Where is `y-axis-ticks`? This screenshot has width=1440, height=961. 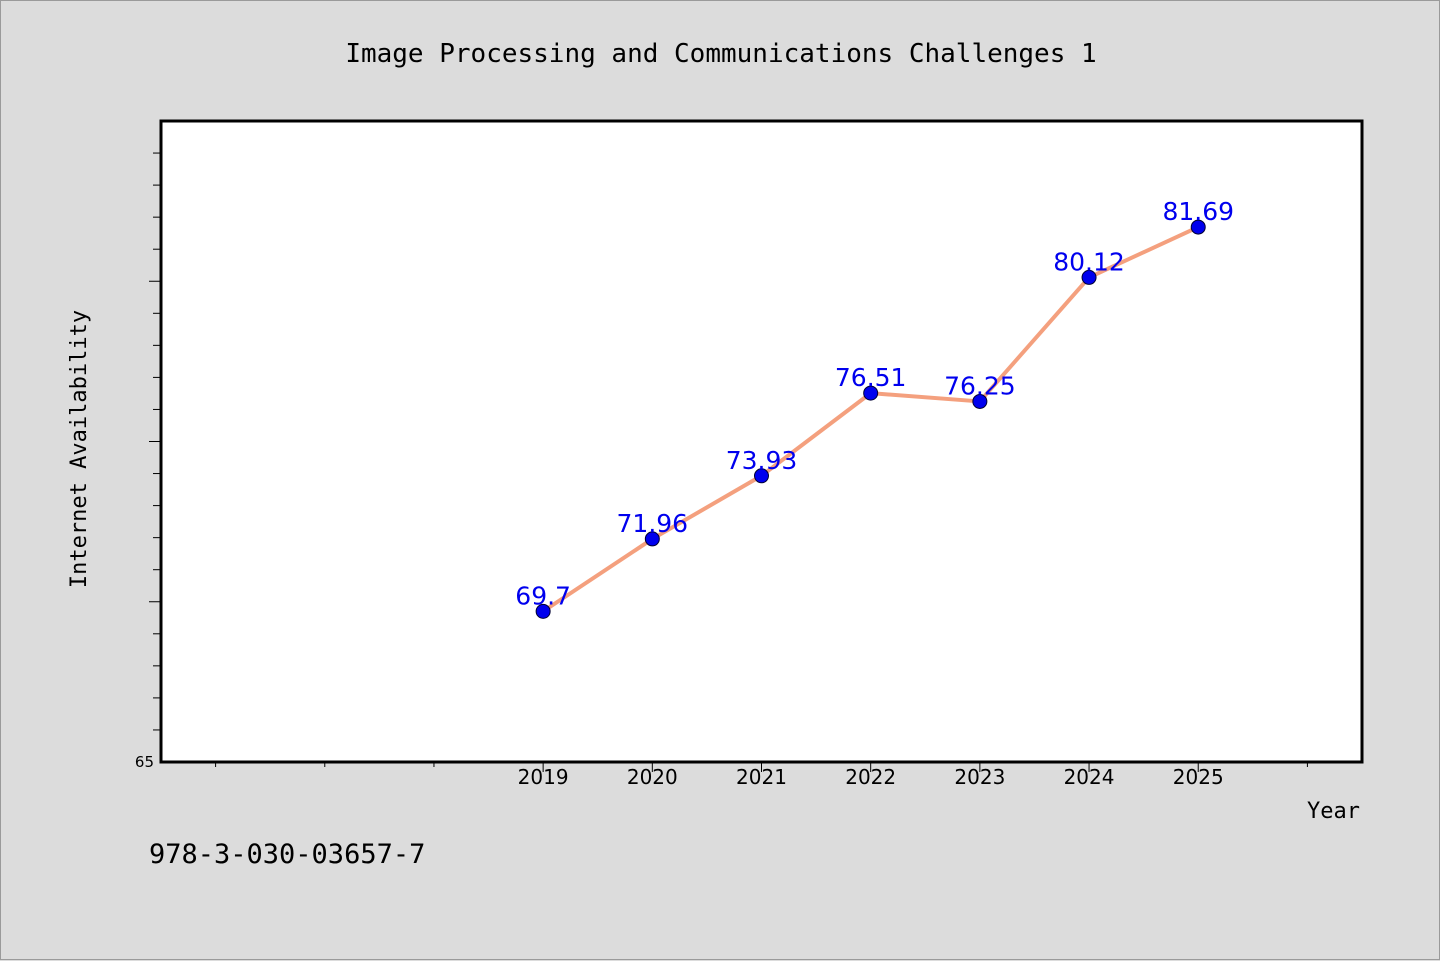 y-axis-ticks is located at coordinates (155, 441).